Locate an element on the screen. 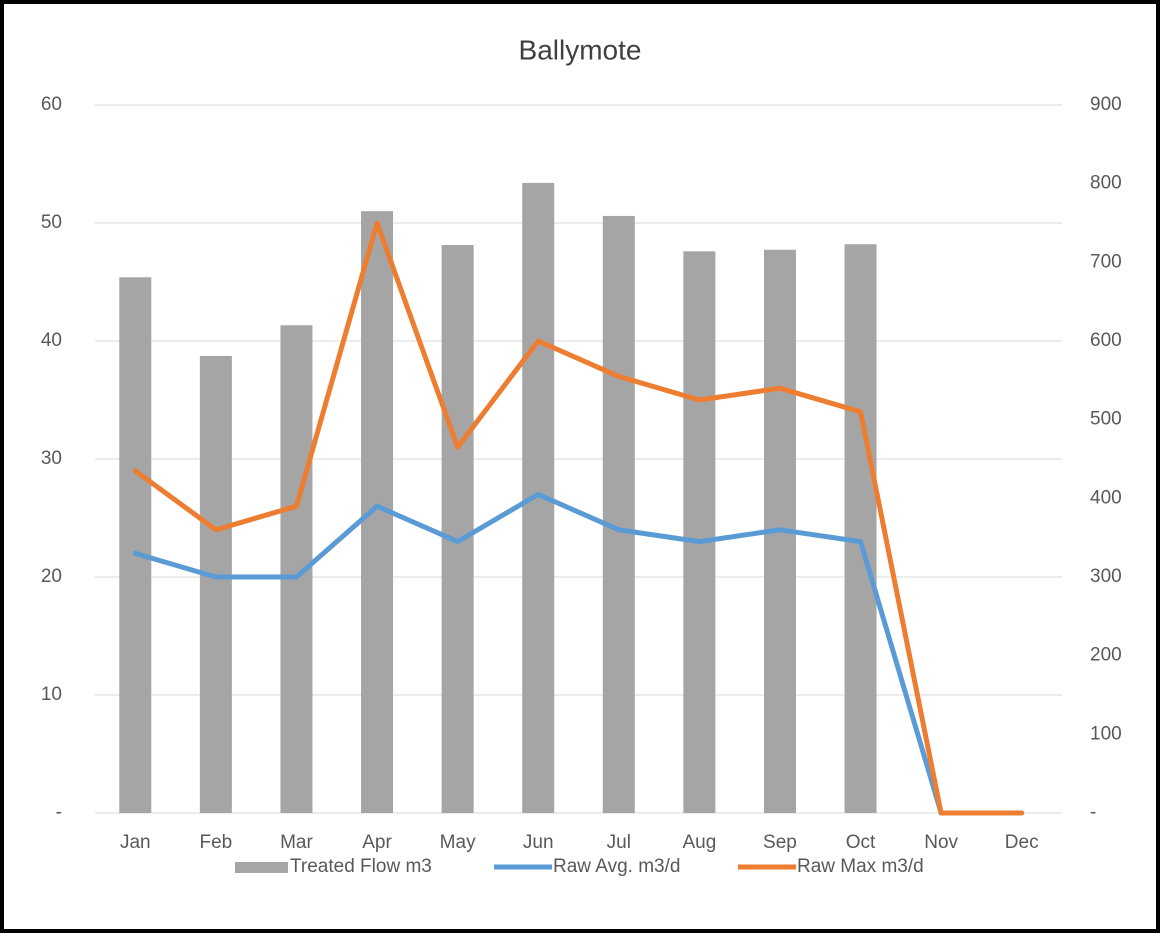 This screenshot has height=933, width=1160. y-tick-label: - is located at coordinates (59, 812).